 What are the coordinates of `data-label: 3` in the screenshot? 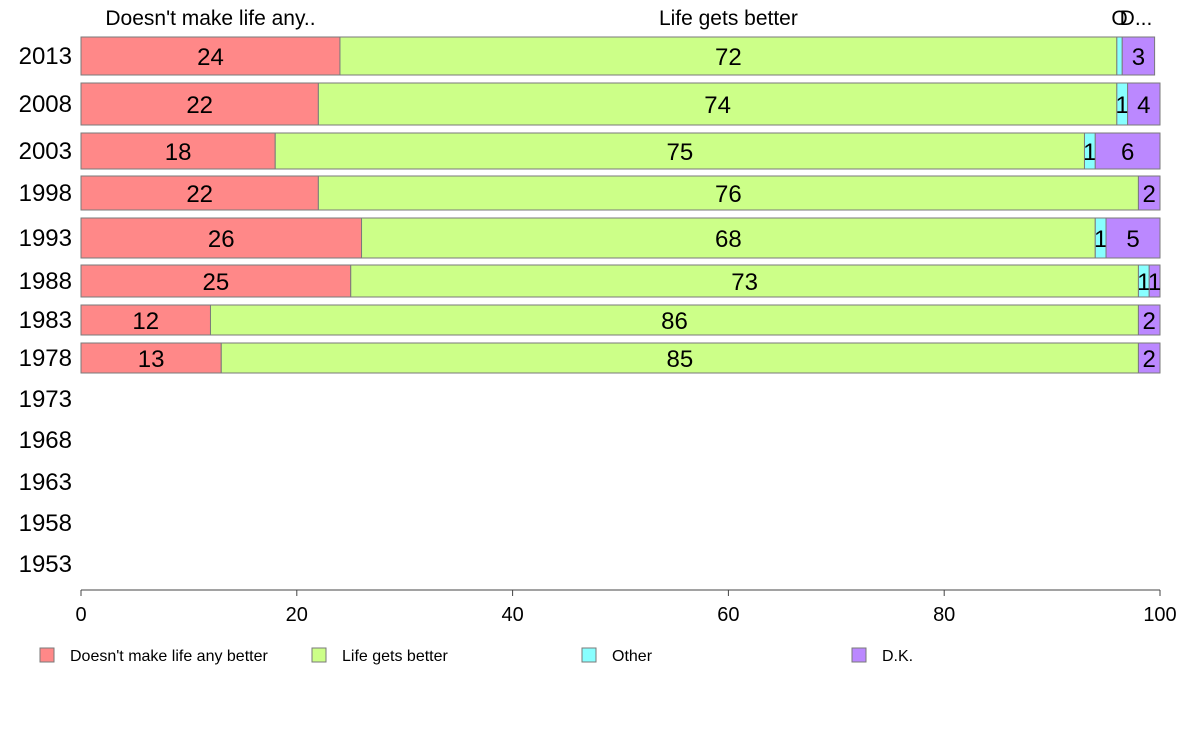 It's located at (1138, 57).